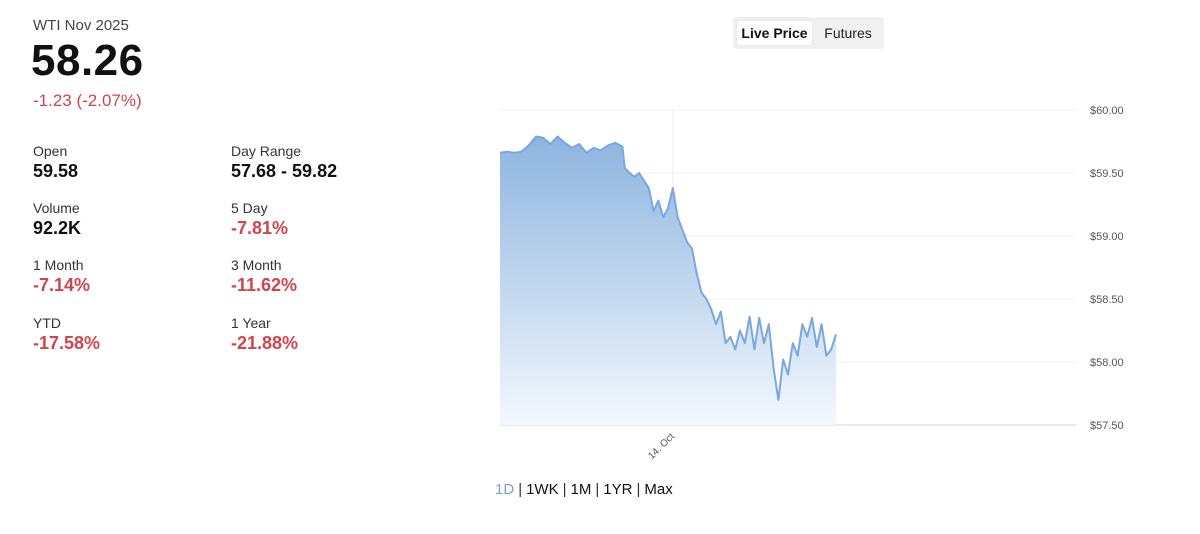  I want to click on y-tick-label: $58.00, so click(1107, 363).